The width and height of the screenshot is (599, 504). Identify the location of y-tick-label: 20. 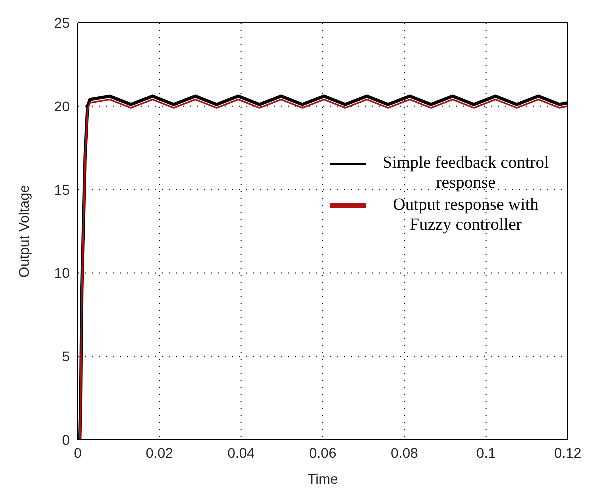
(62, 106).